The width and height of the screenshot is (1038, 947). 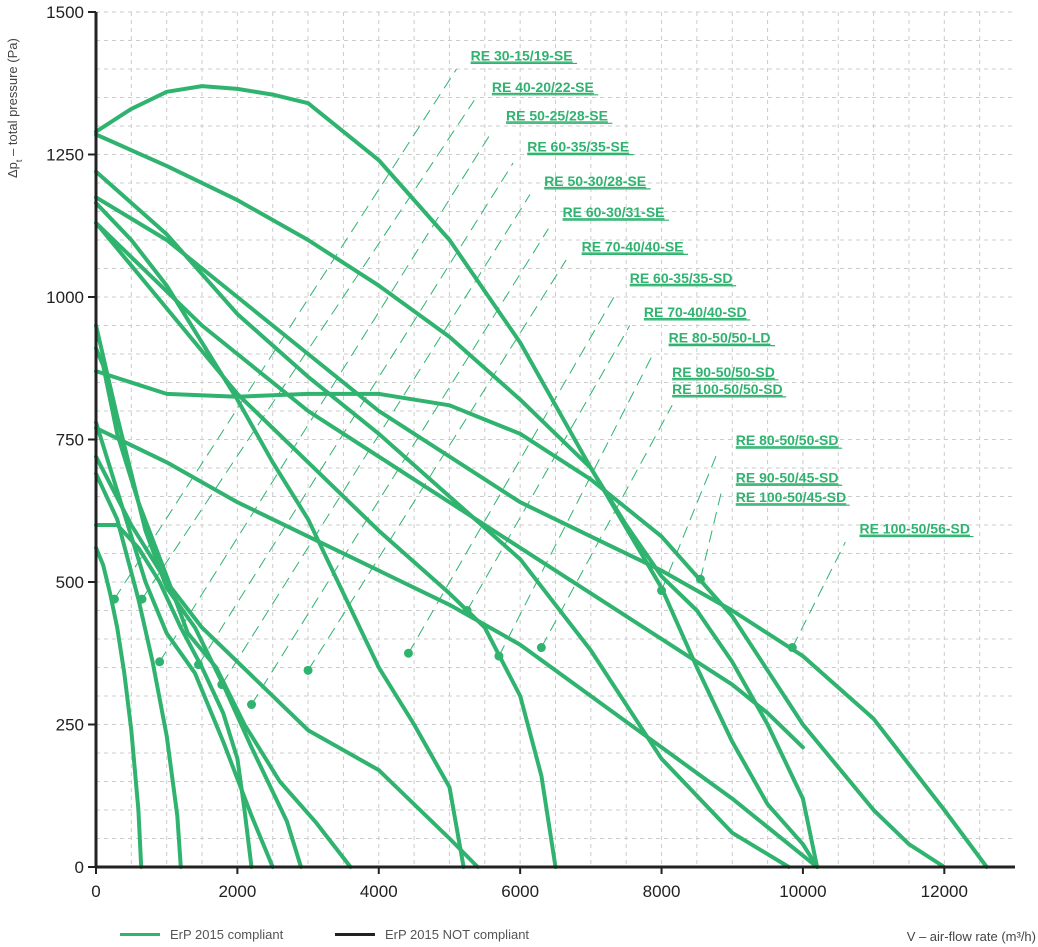 I want to click on curve-label: RE 60-30/31-SE, so click(x=614, y=212).